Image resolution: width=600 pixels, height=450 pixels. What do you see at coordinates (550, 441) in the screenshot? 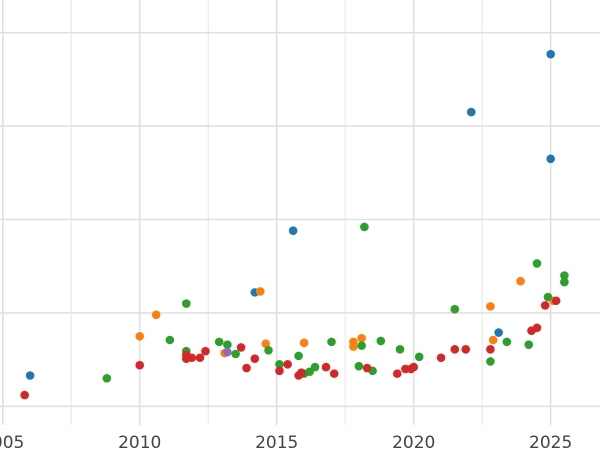
I see `x-tick-label: 2025` at bounding box center [550, 441].